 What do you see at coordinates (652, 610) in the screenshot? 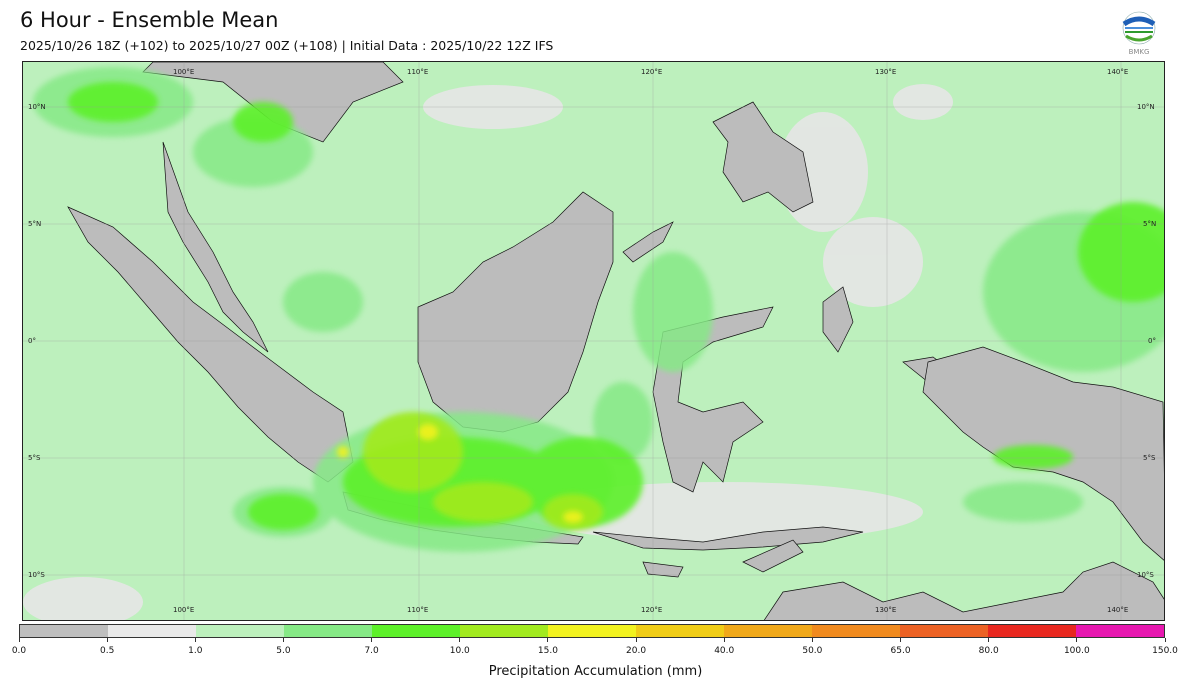
I see `lon-label-bottom: 120°E` at bounding box center [652, 610].